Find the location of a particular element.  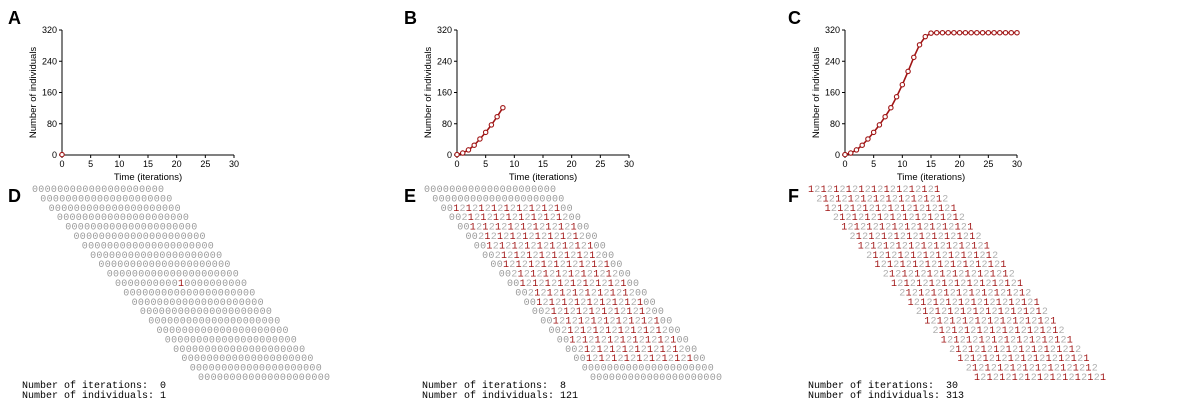

y-tick-label: 160 is located at coordinates (832, 93).